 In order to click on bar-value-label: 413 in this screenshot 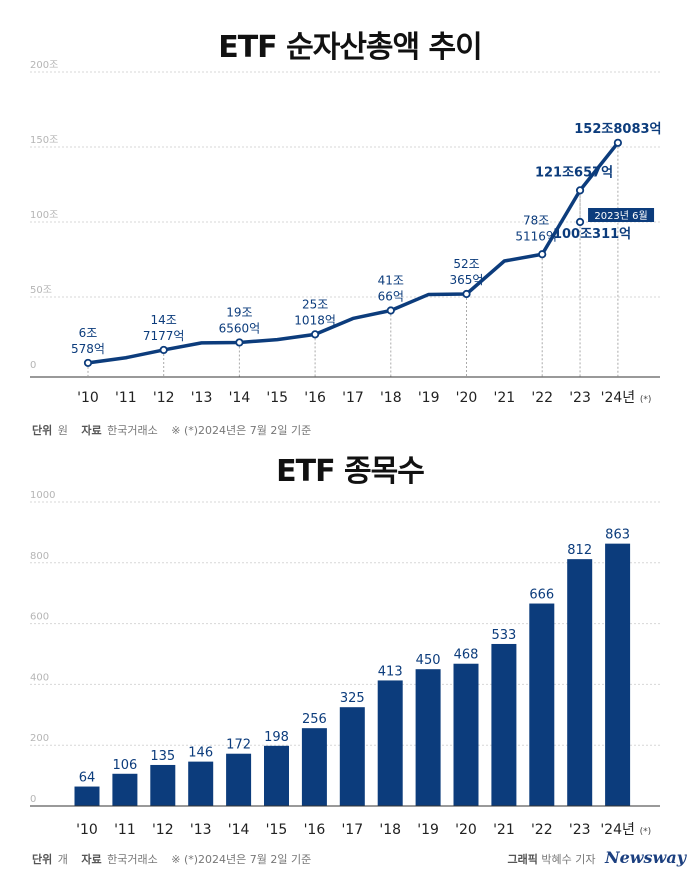, I will do `click(390, 671)`.